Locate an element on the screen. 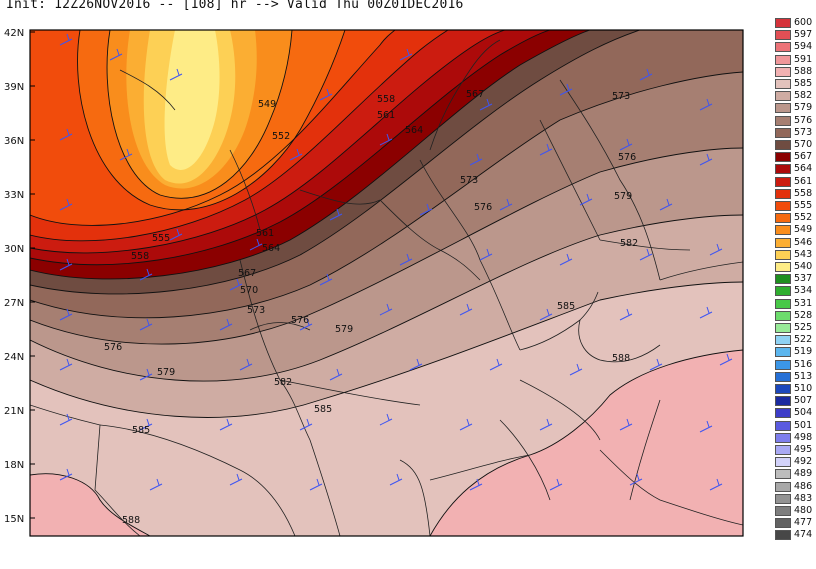 This screenshot has width=816, height=569. legend-label: 534 is located at coordinates (803, 291).